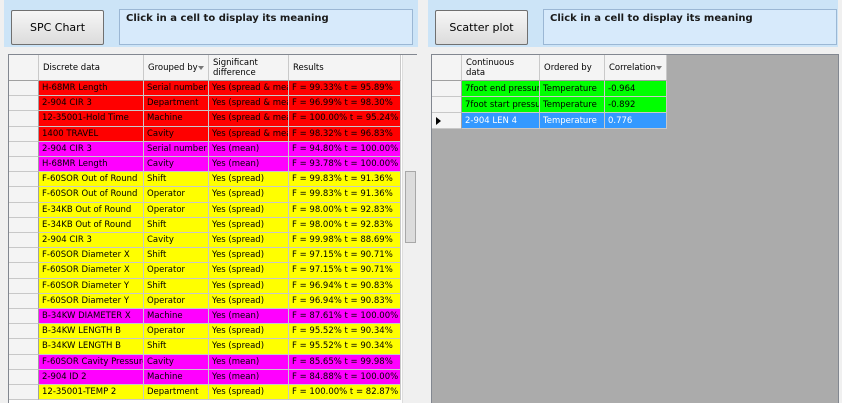 Image resolution: width=842 pixels, height=403 pixels. I want to click on grid-cell: F = 84.88% t = 100.00%, so click(345, 377).